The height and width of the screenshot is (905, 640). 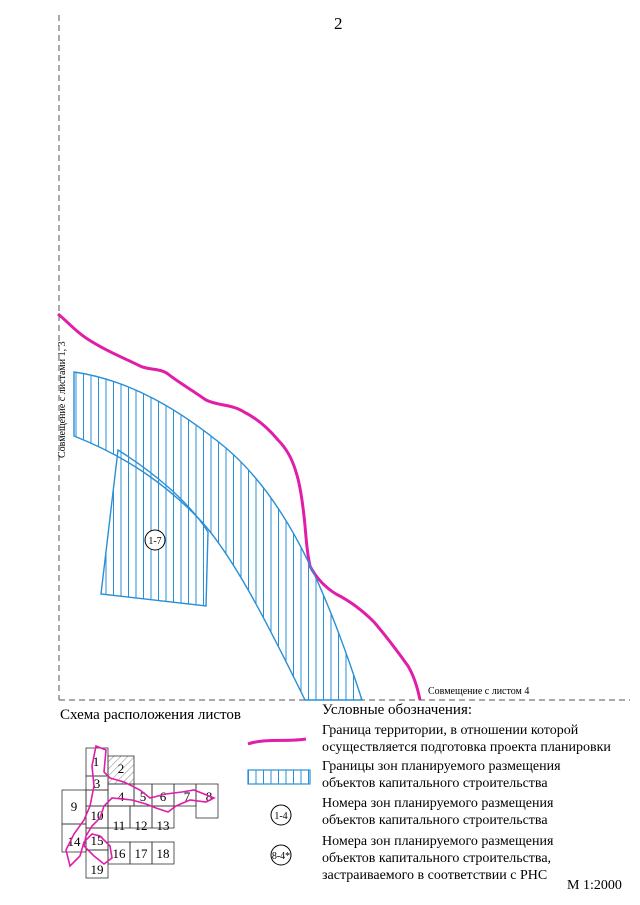 I want to click on sheet-number: 12, so click(x=141, y=825).